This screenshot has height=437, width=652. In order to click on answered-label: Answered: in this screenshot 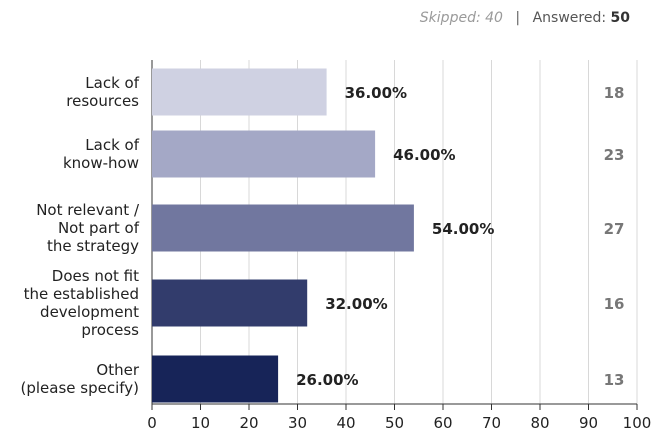, I will do `click(569, 18)`.